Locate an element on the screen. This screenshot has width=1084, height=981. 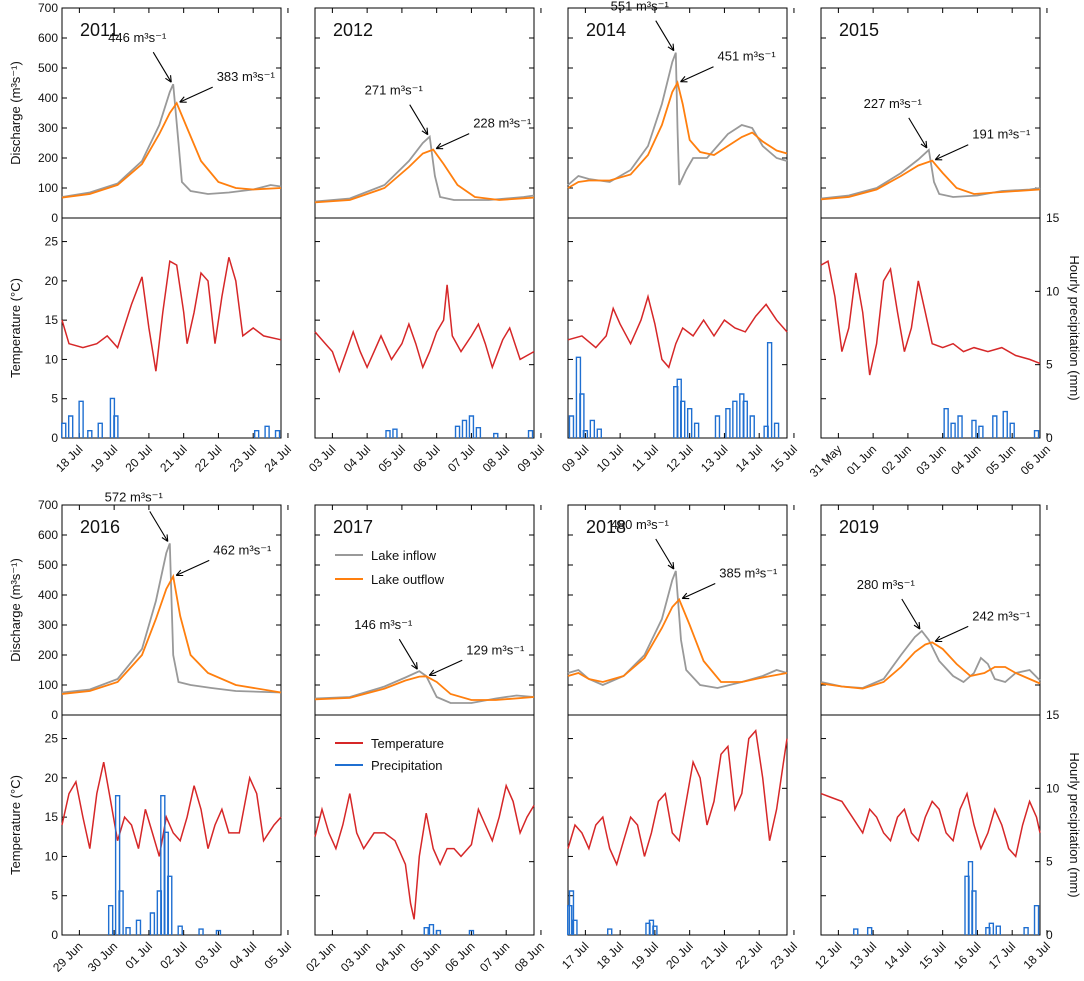
date-tick-label: 23 Jul is located at coordinates (243, 458).